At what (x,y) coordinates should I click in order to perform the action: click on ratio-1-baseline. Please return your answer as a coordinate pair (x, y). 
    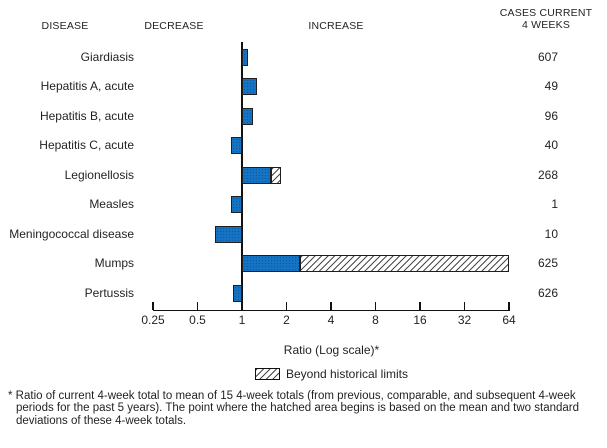
    Looking at the image, I should click on (242, 176).